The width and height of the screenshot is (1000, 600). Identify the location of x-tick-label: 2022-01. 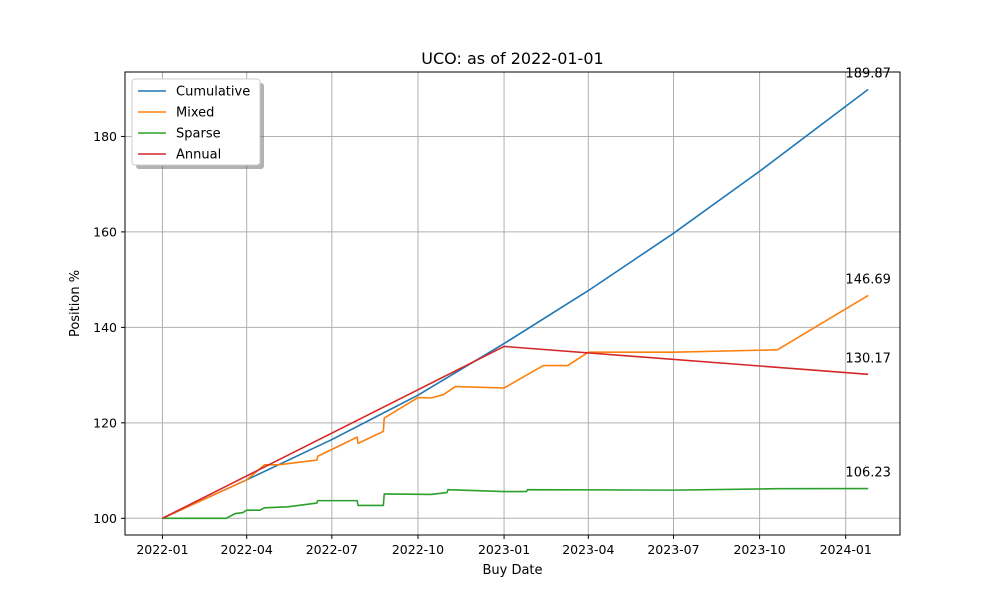
(162, 549).